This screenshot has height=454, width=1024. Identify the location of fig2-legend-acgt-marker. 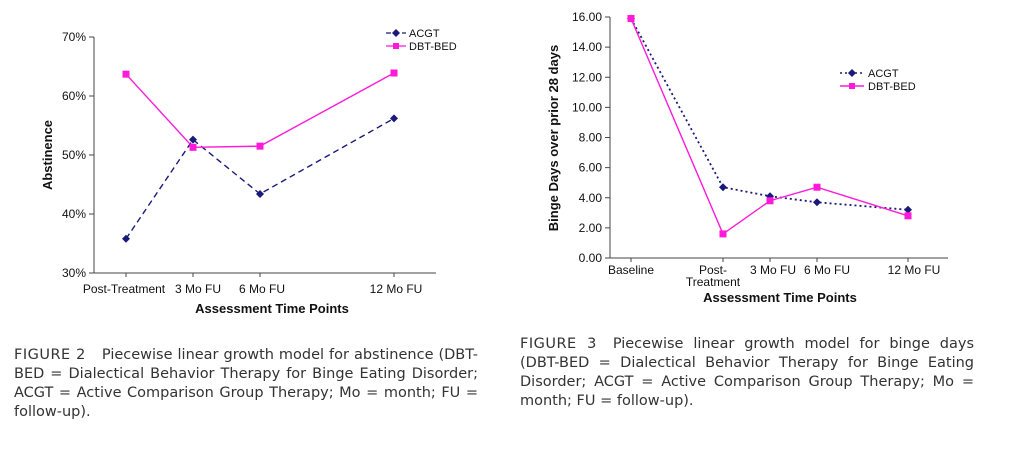
(396, 33).